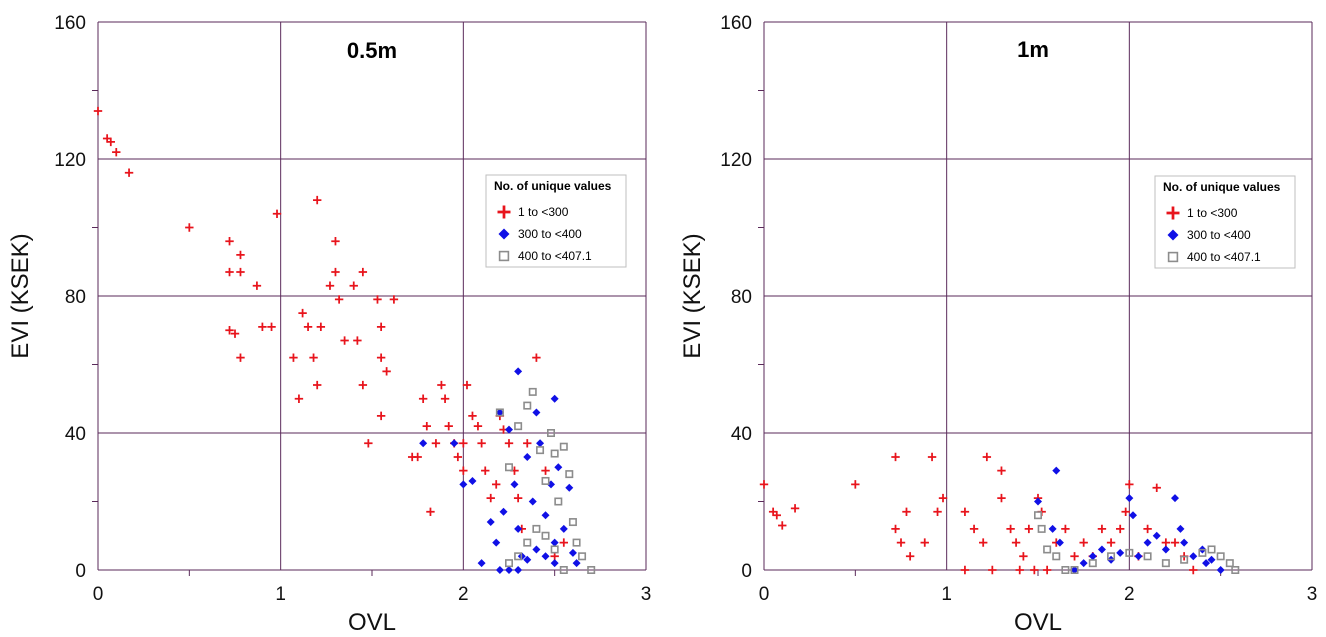 The height and width of the screenshot is (637, 1326). Describe the element at coordinates (978, 513) in the screenshot. I see `series-plus` at that location.